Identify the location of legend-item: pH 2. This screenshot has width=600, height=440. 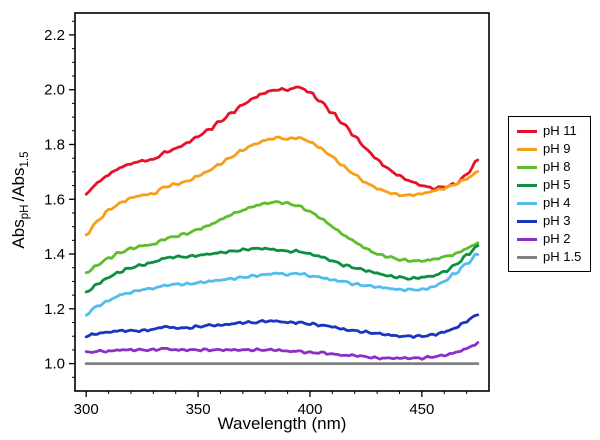
(549, 239).